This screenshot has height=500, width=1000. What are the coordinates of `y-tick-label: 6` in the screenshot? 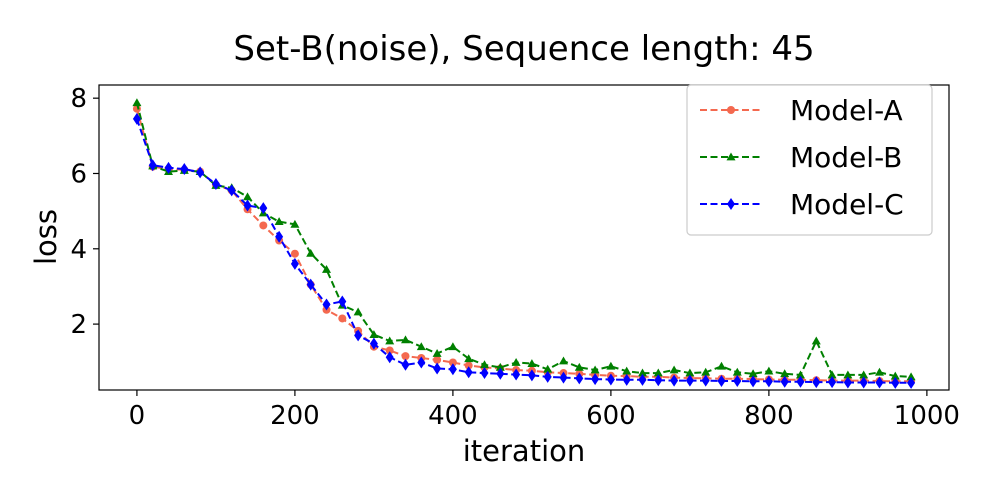 It's located at (78, 174).